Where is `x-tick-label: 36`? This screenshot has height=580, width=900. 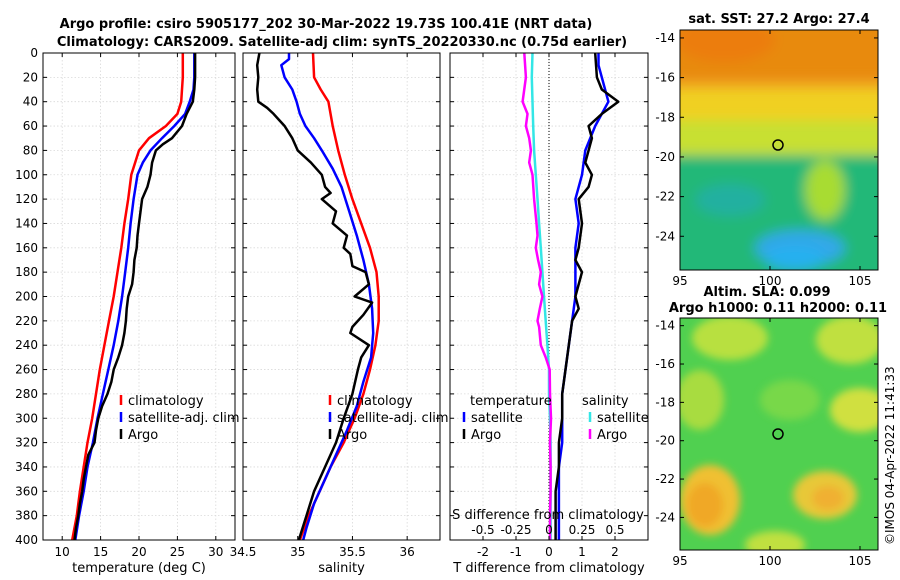 x-tick-label: 36 is located at coordinates (407, 552).